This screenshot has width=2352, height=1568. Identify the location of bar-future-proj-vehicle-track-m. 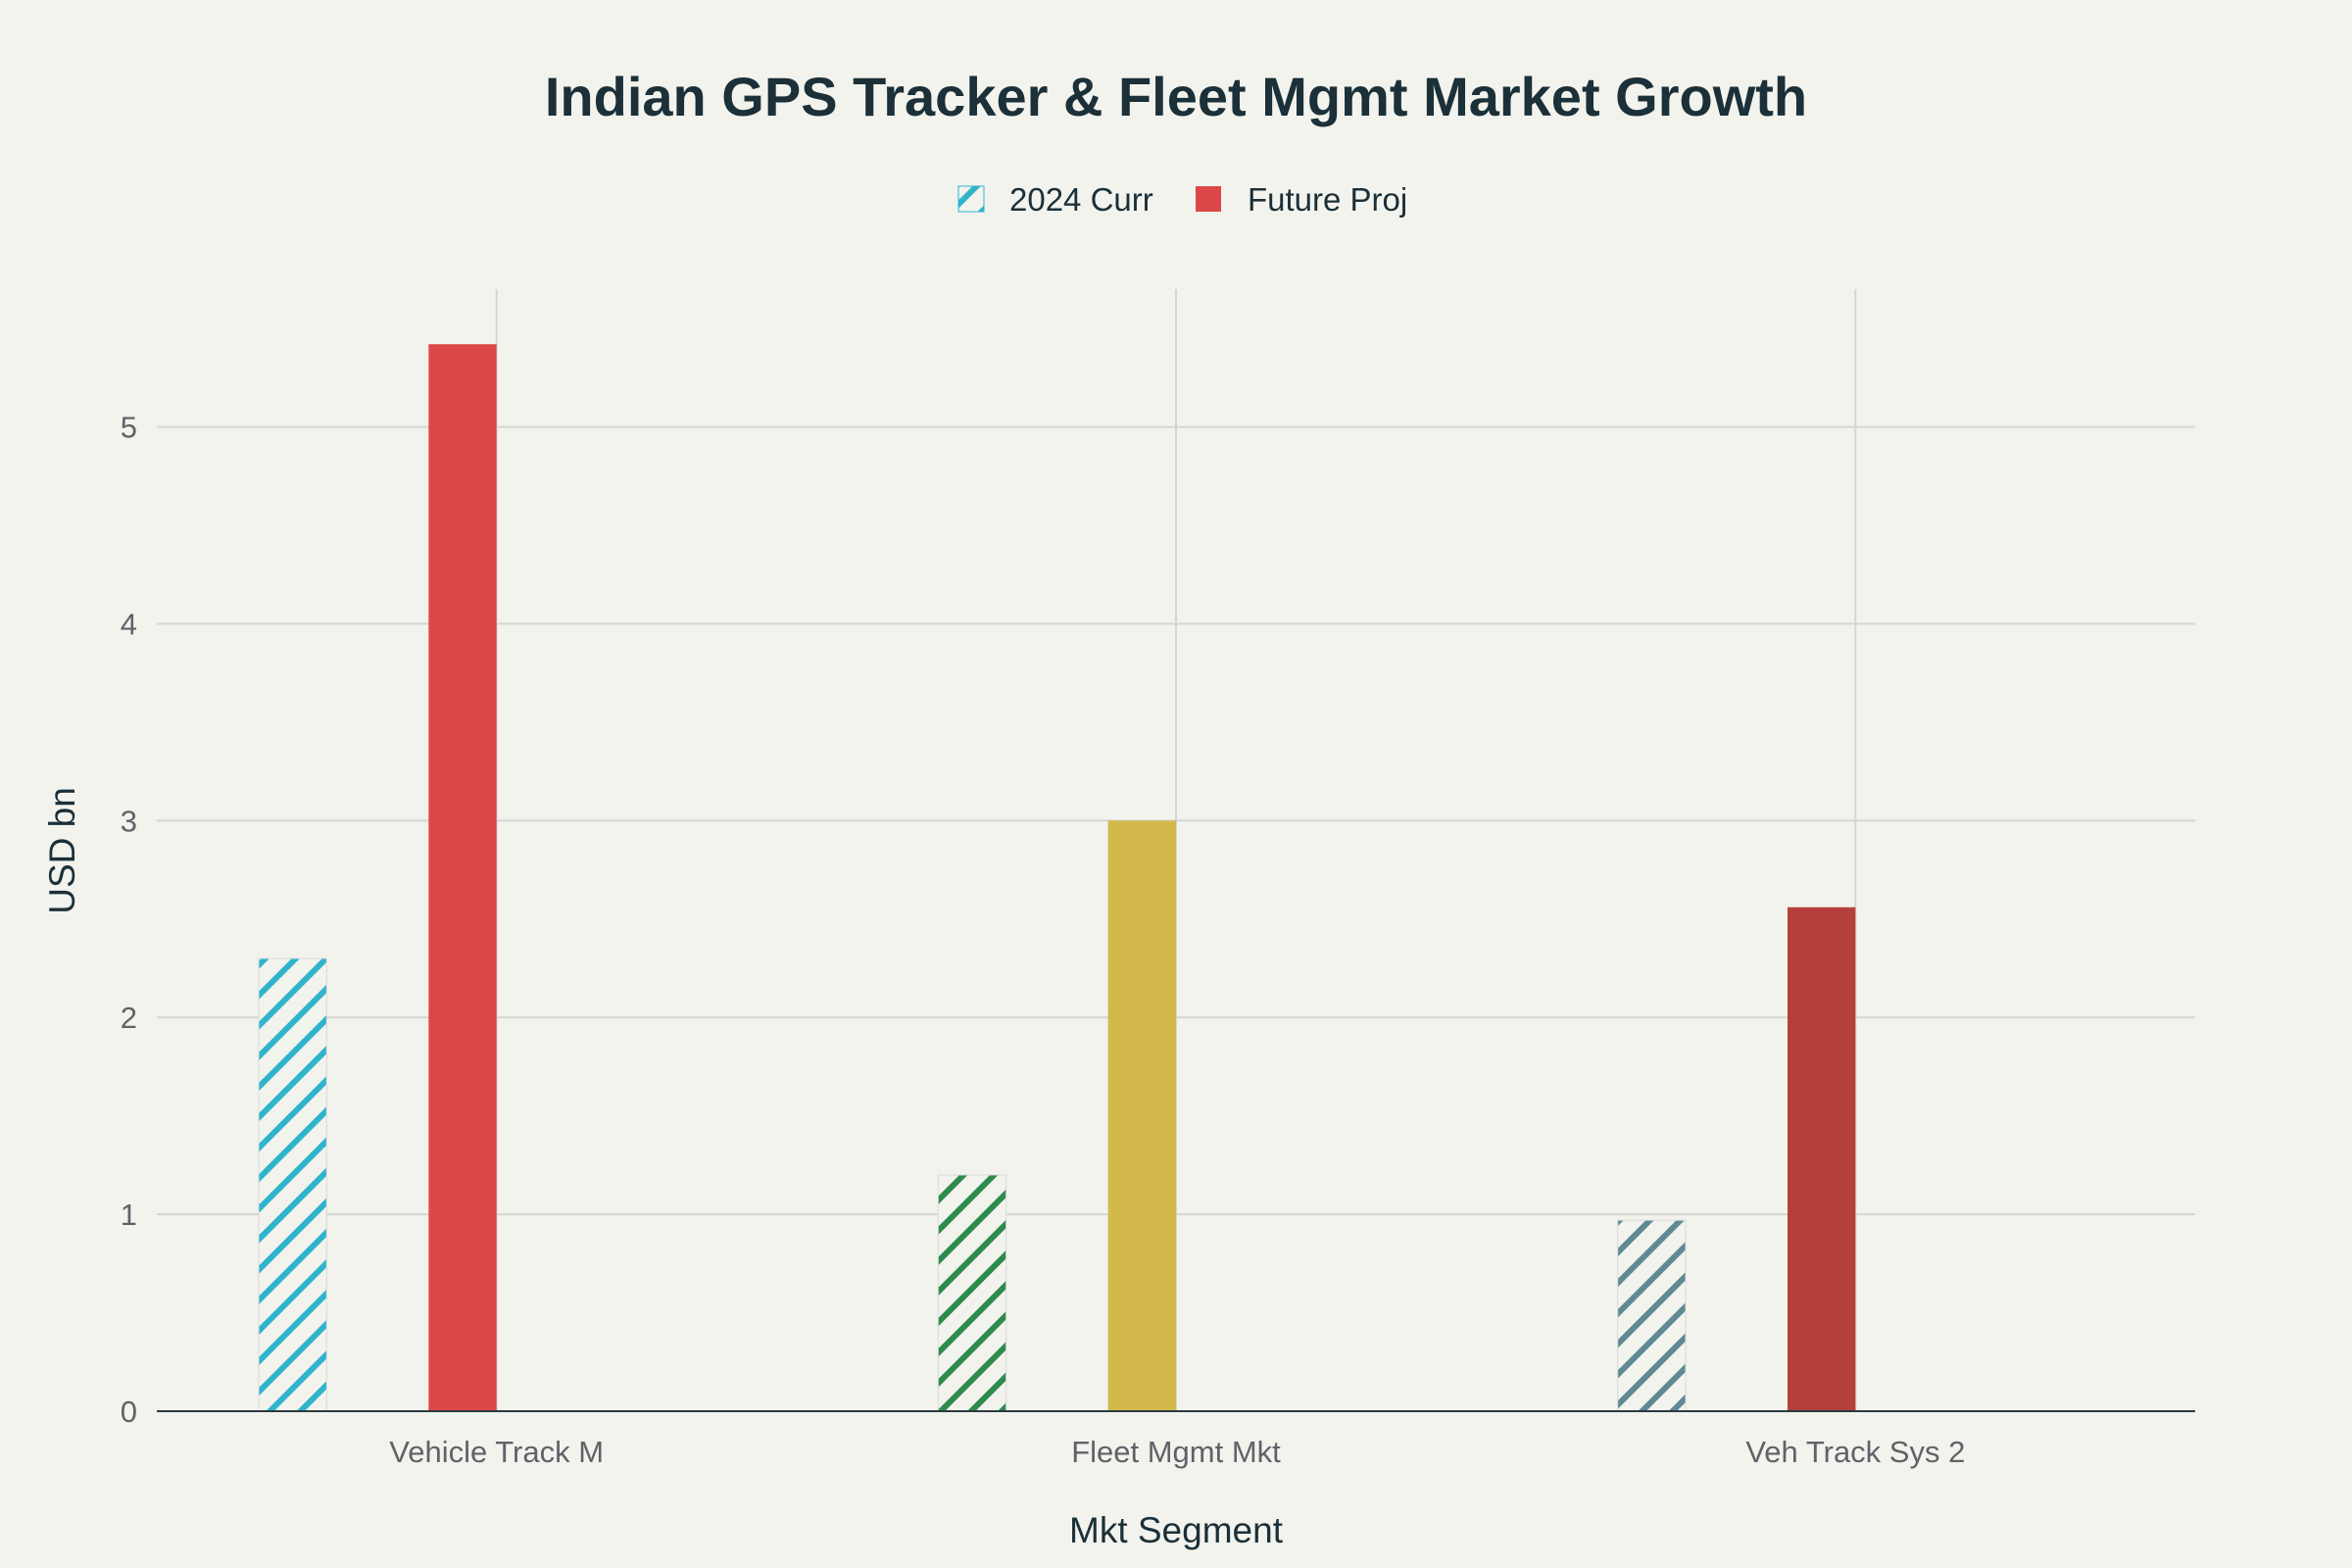
(462, 877).